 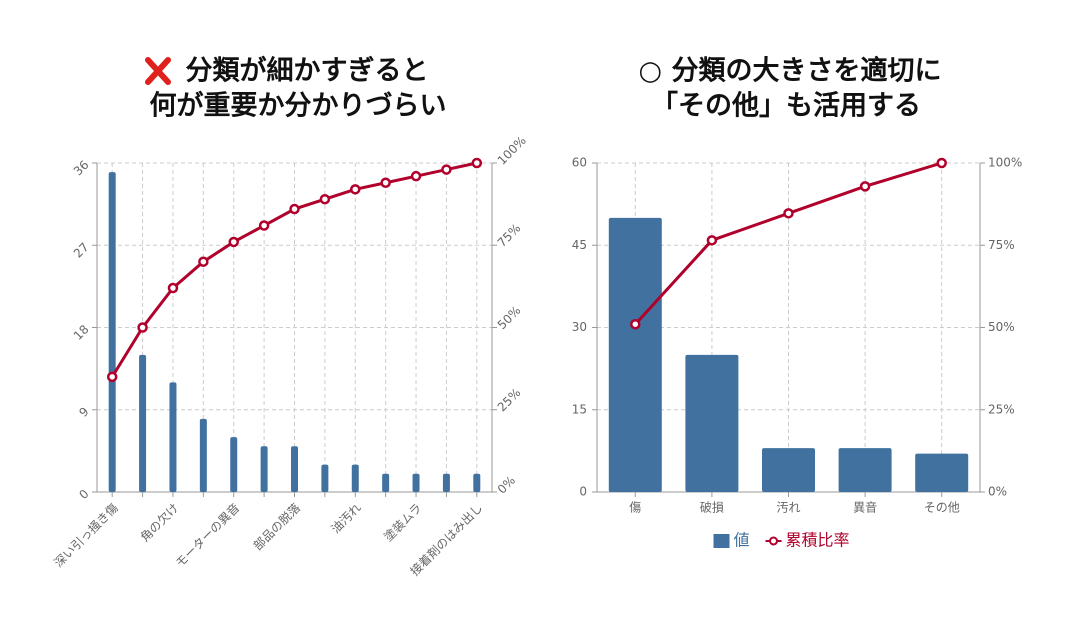 I want to click on cross-stroke, so click(x=158, y=71).